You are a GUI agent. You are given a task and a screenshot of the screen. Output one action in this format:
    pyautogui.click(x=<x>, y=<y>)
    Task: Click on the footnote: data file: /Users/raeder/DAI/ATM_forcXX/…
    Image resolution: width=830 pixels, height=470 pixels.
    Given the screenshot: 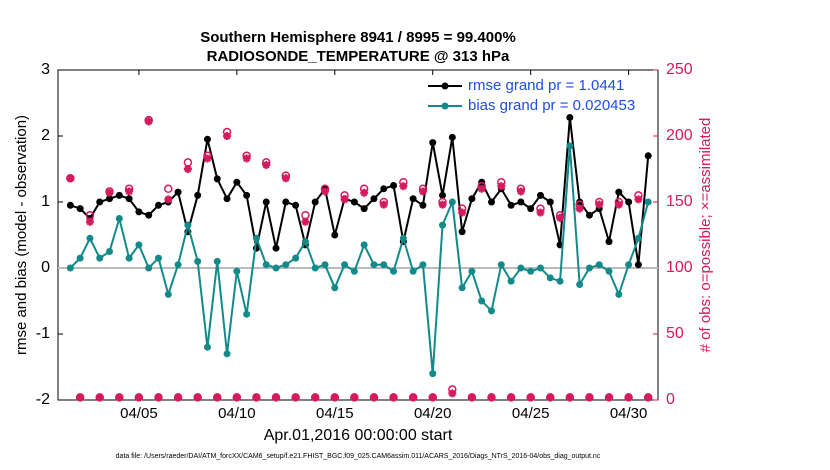 What is the action you would take?
    pyautogui.click(x=358, y=456)
    